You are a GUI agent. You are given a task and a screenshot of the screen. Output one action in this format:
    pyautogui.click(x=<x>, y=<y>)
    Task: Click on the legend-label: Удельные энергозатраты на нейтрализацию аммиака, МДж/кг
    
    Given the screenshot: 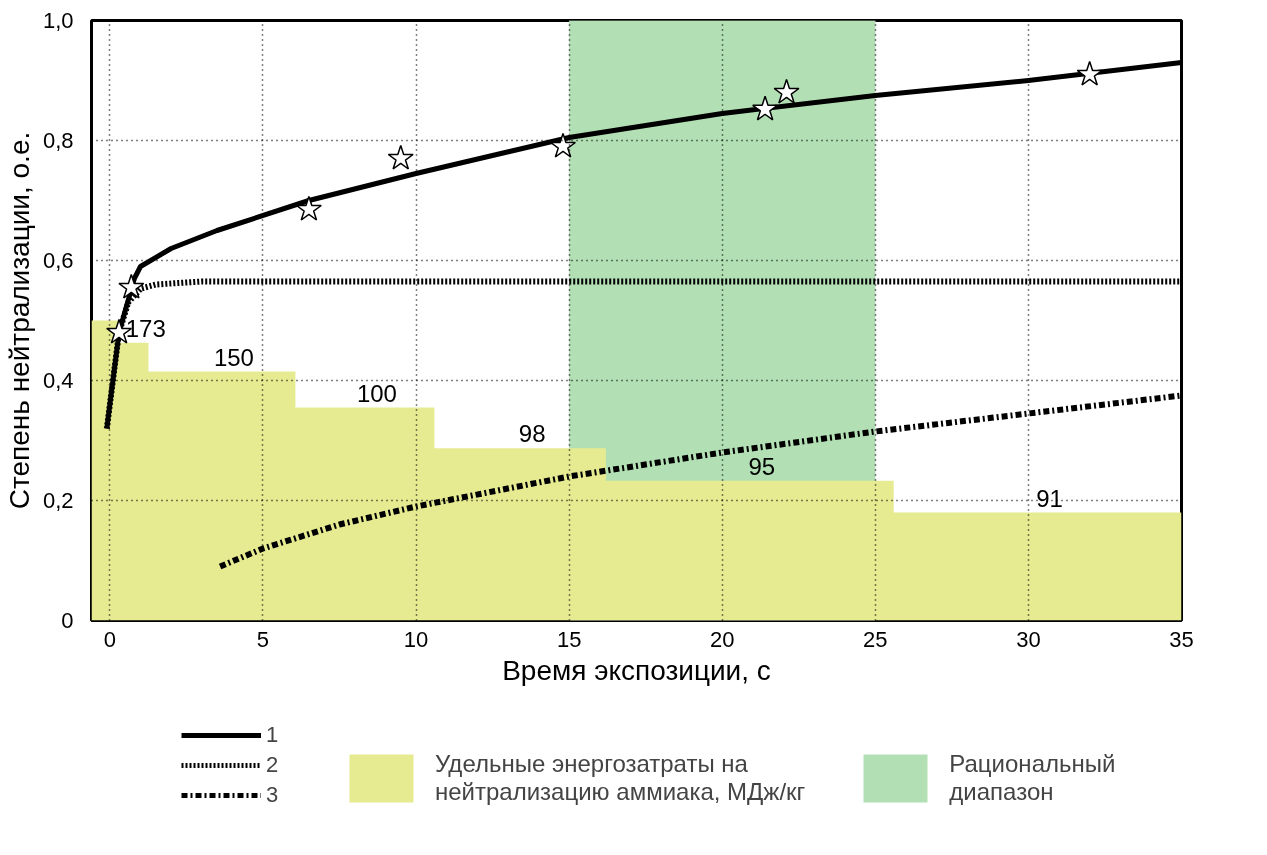 What is the action you would take?
    pyautogui.click(x=620, y=778)
    